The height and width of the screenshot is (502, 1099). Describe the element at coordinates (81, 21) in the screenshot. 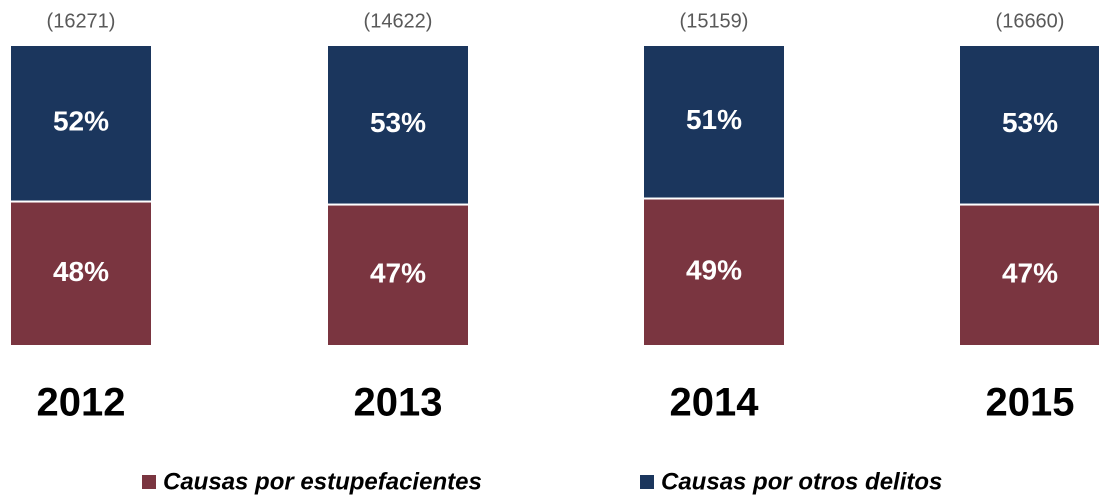

I see `total-label: (16271)` at that location.